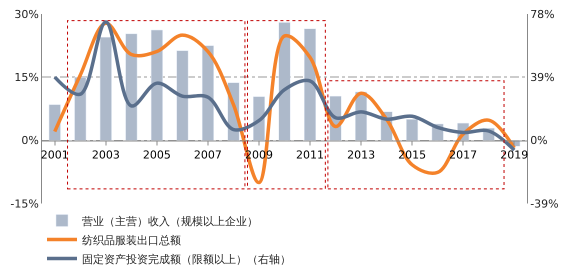 Image resolution: width=567 pixels, height=280 pixels. I want to click on y2-tick-label: 39%, so click(542, 77).